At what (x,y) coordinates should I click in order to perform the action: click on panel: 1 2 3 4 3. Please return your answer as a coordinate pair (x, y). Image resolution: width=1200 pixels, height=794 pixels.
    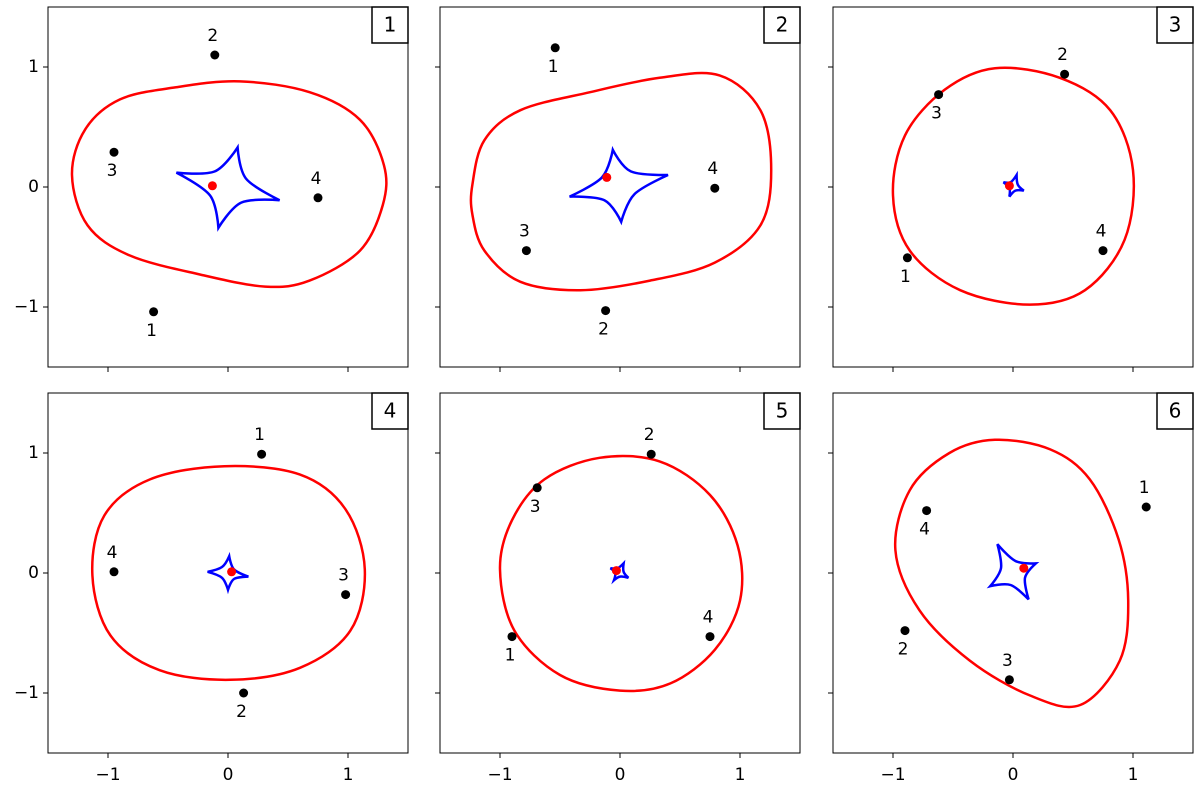
    Looking at the image, I should click on (1011, 189).